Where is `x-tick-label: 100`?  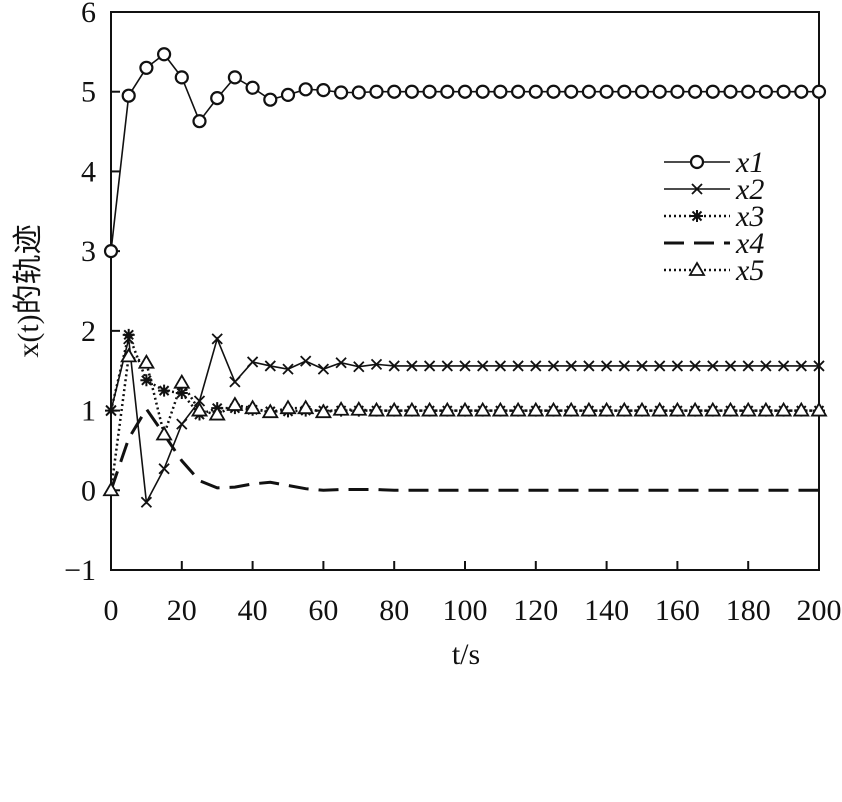 x-tick-label: 100 is located at coordinates (465, 610).